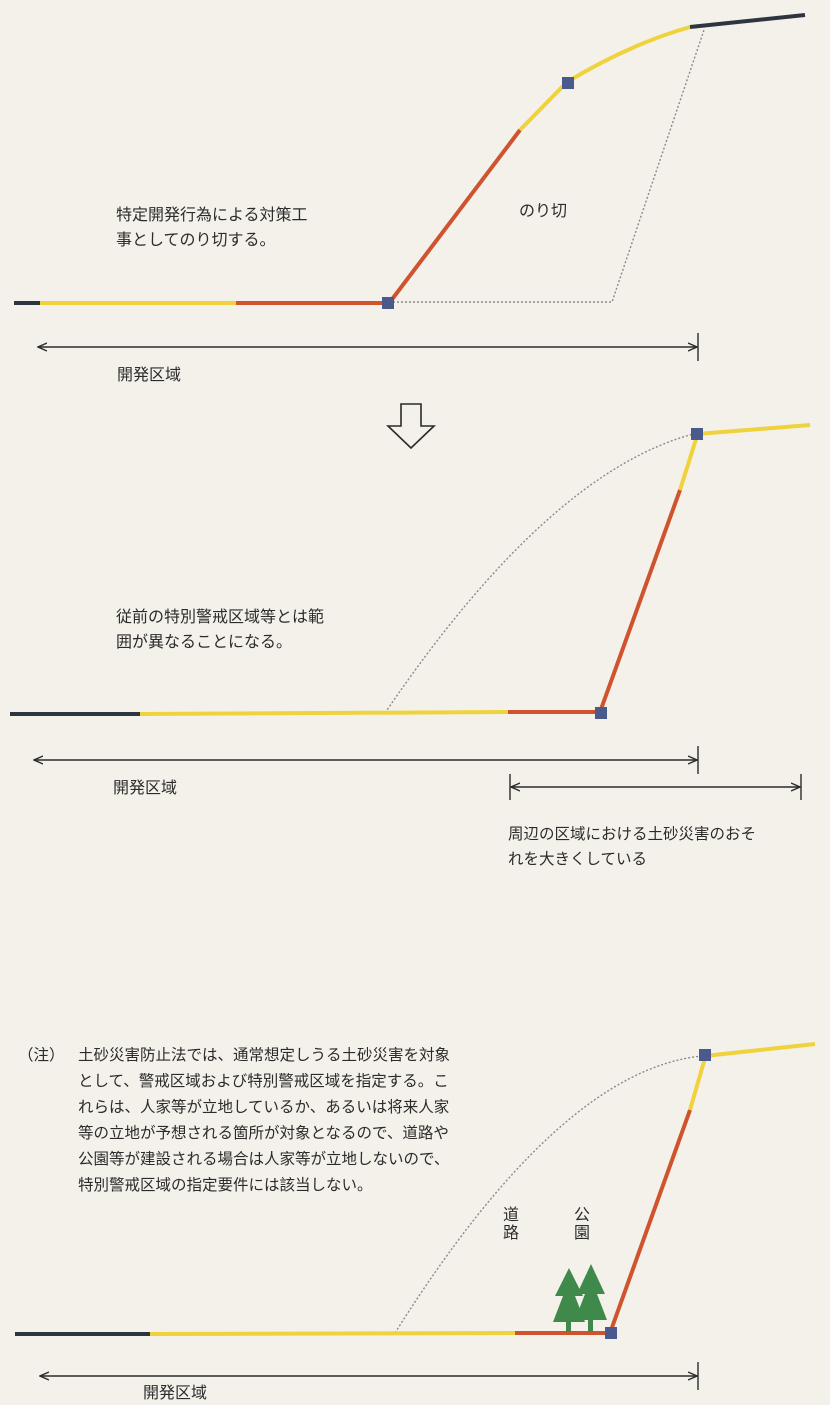  What do you see at coordinates (705, 1055) in the screenshot?
I see `stage3-node-crest` at bounding box center [705, 1055].